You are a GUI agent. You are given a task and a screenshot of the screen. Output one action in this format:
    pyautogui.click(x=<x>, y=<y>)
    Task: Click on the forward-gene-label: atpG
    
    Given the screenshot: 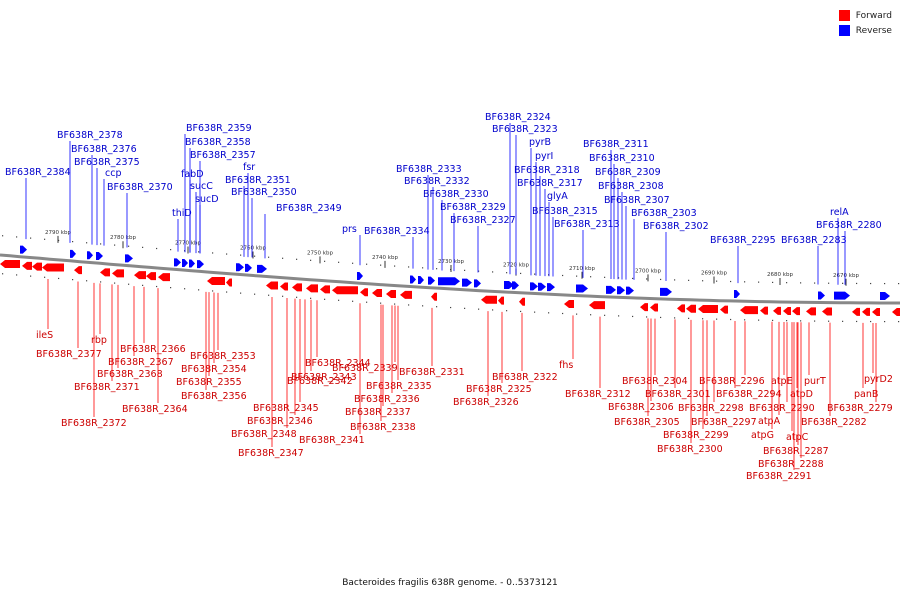 What is the action you would take?
    pyautogui.click(x=762, y=435)
    